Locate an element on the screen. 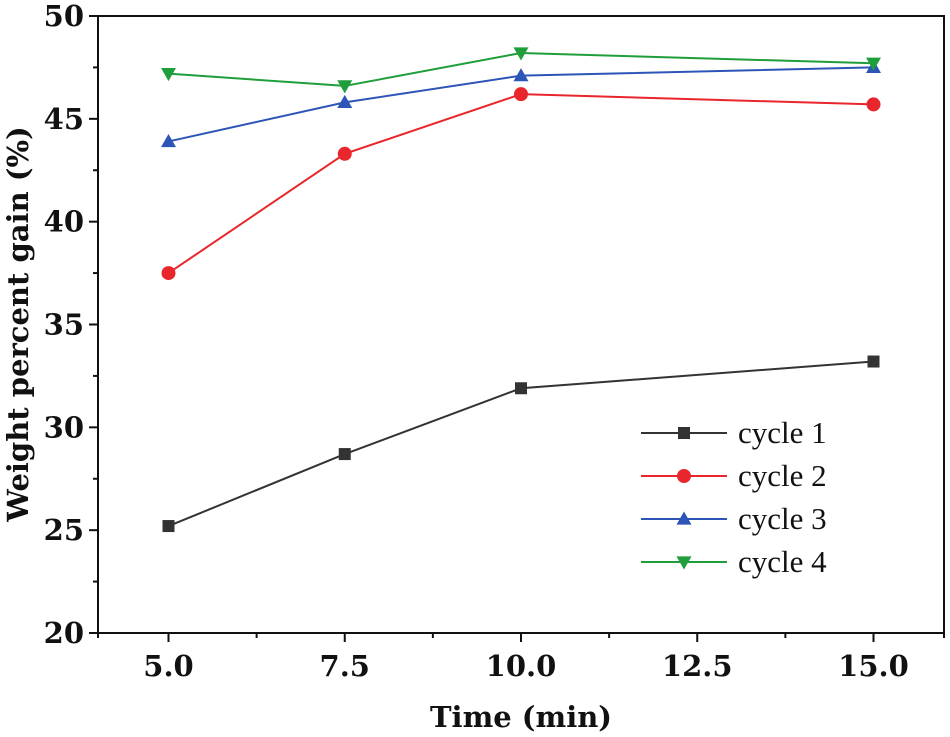  y-tick-label: 40 is located at coordinates (64, 222).